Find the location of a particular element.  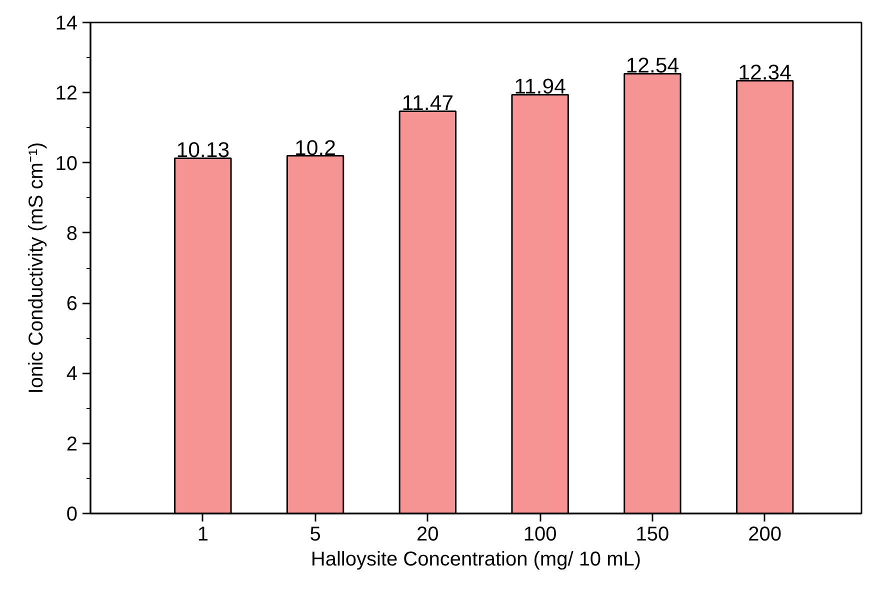

y-tick-label: 14 is located at coordinates (66, 23).